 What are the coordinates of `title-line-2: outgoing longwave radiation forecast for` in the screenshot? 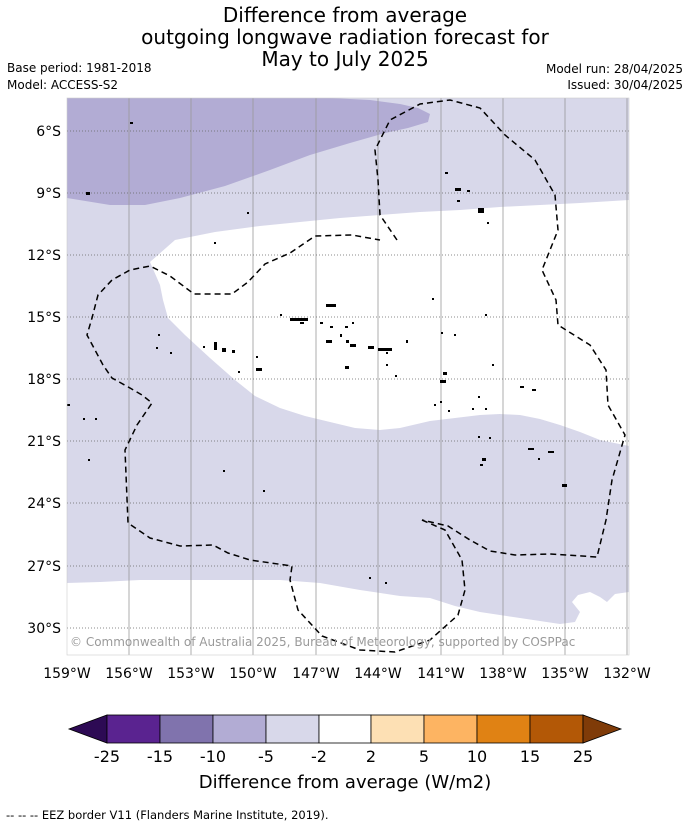 It's located at (345, 37).